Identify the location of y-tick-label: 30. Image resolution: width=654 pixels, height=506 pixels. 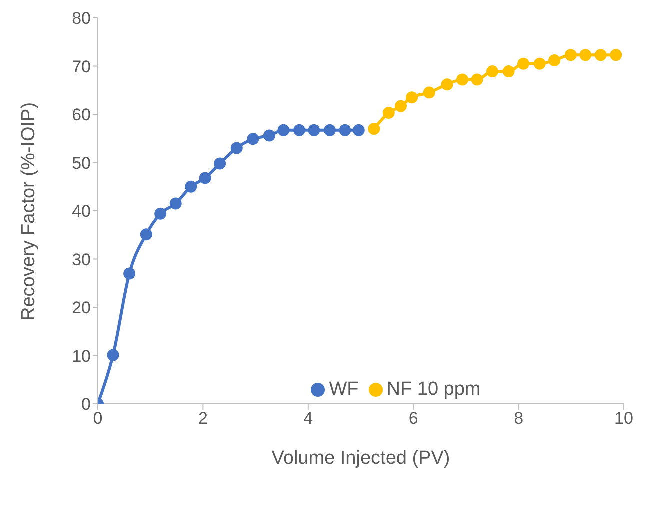
(81, 260).